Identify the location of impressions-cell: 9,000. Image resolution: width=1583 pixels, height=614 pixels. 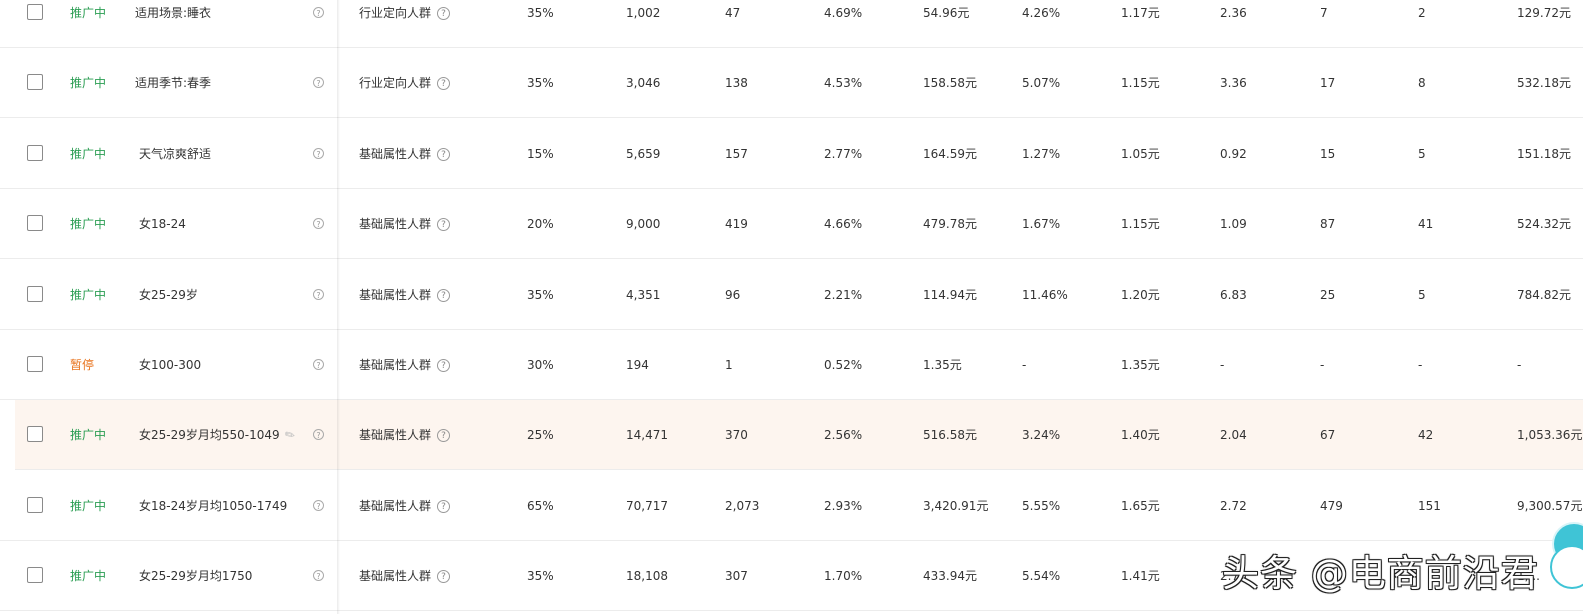
(643, 224).